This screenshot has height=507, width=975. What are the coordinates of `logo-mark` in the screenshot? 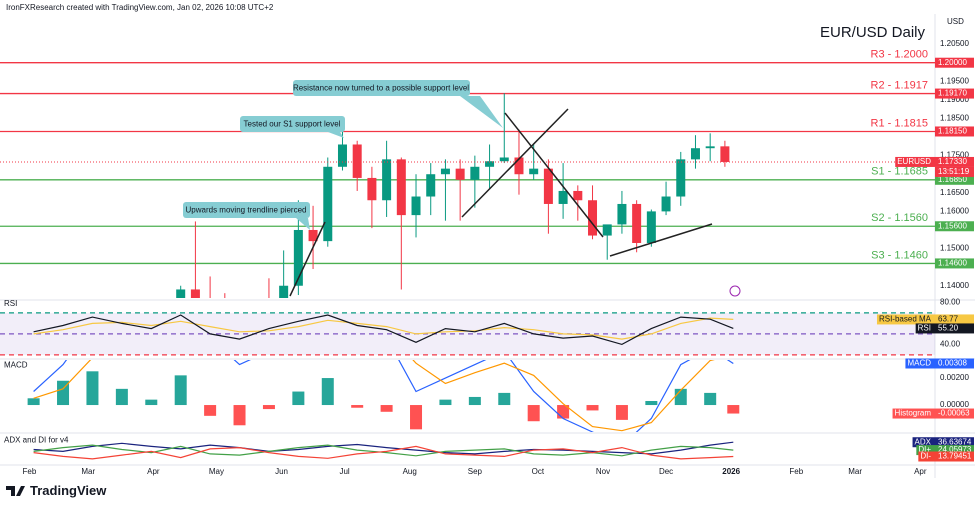 It's located at (15, 491).